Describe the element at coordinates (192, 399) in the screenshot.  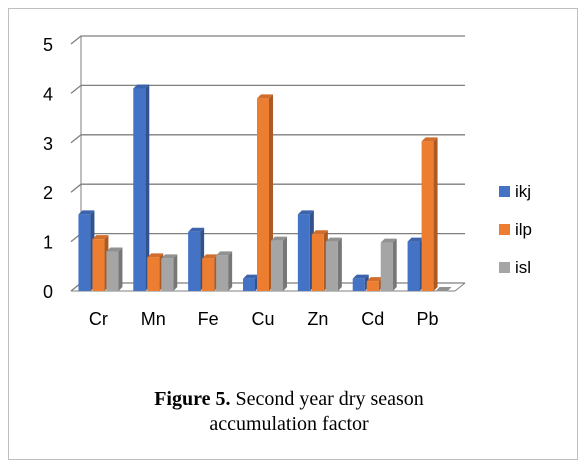
I see `caption-label: Figure 5.` at that location.